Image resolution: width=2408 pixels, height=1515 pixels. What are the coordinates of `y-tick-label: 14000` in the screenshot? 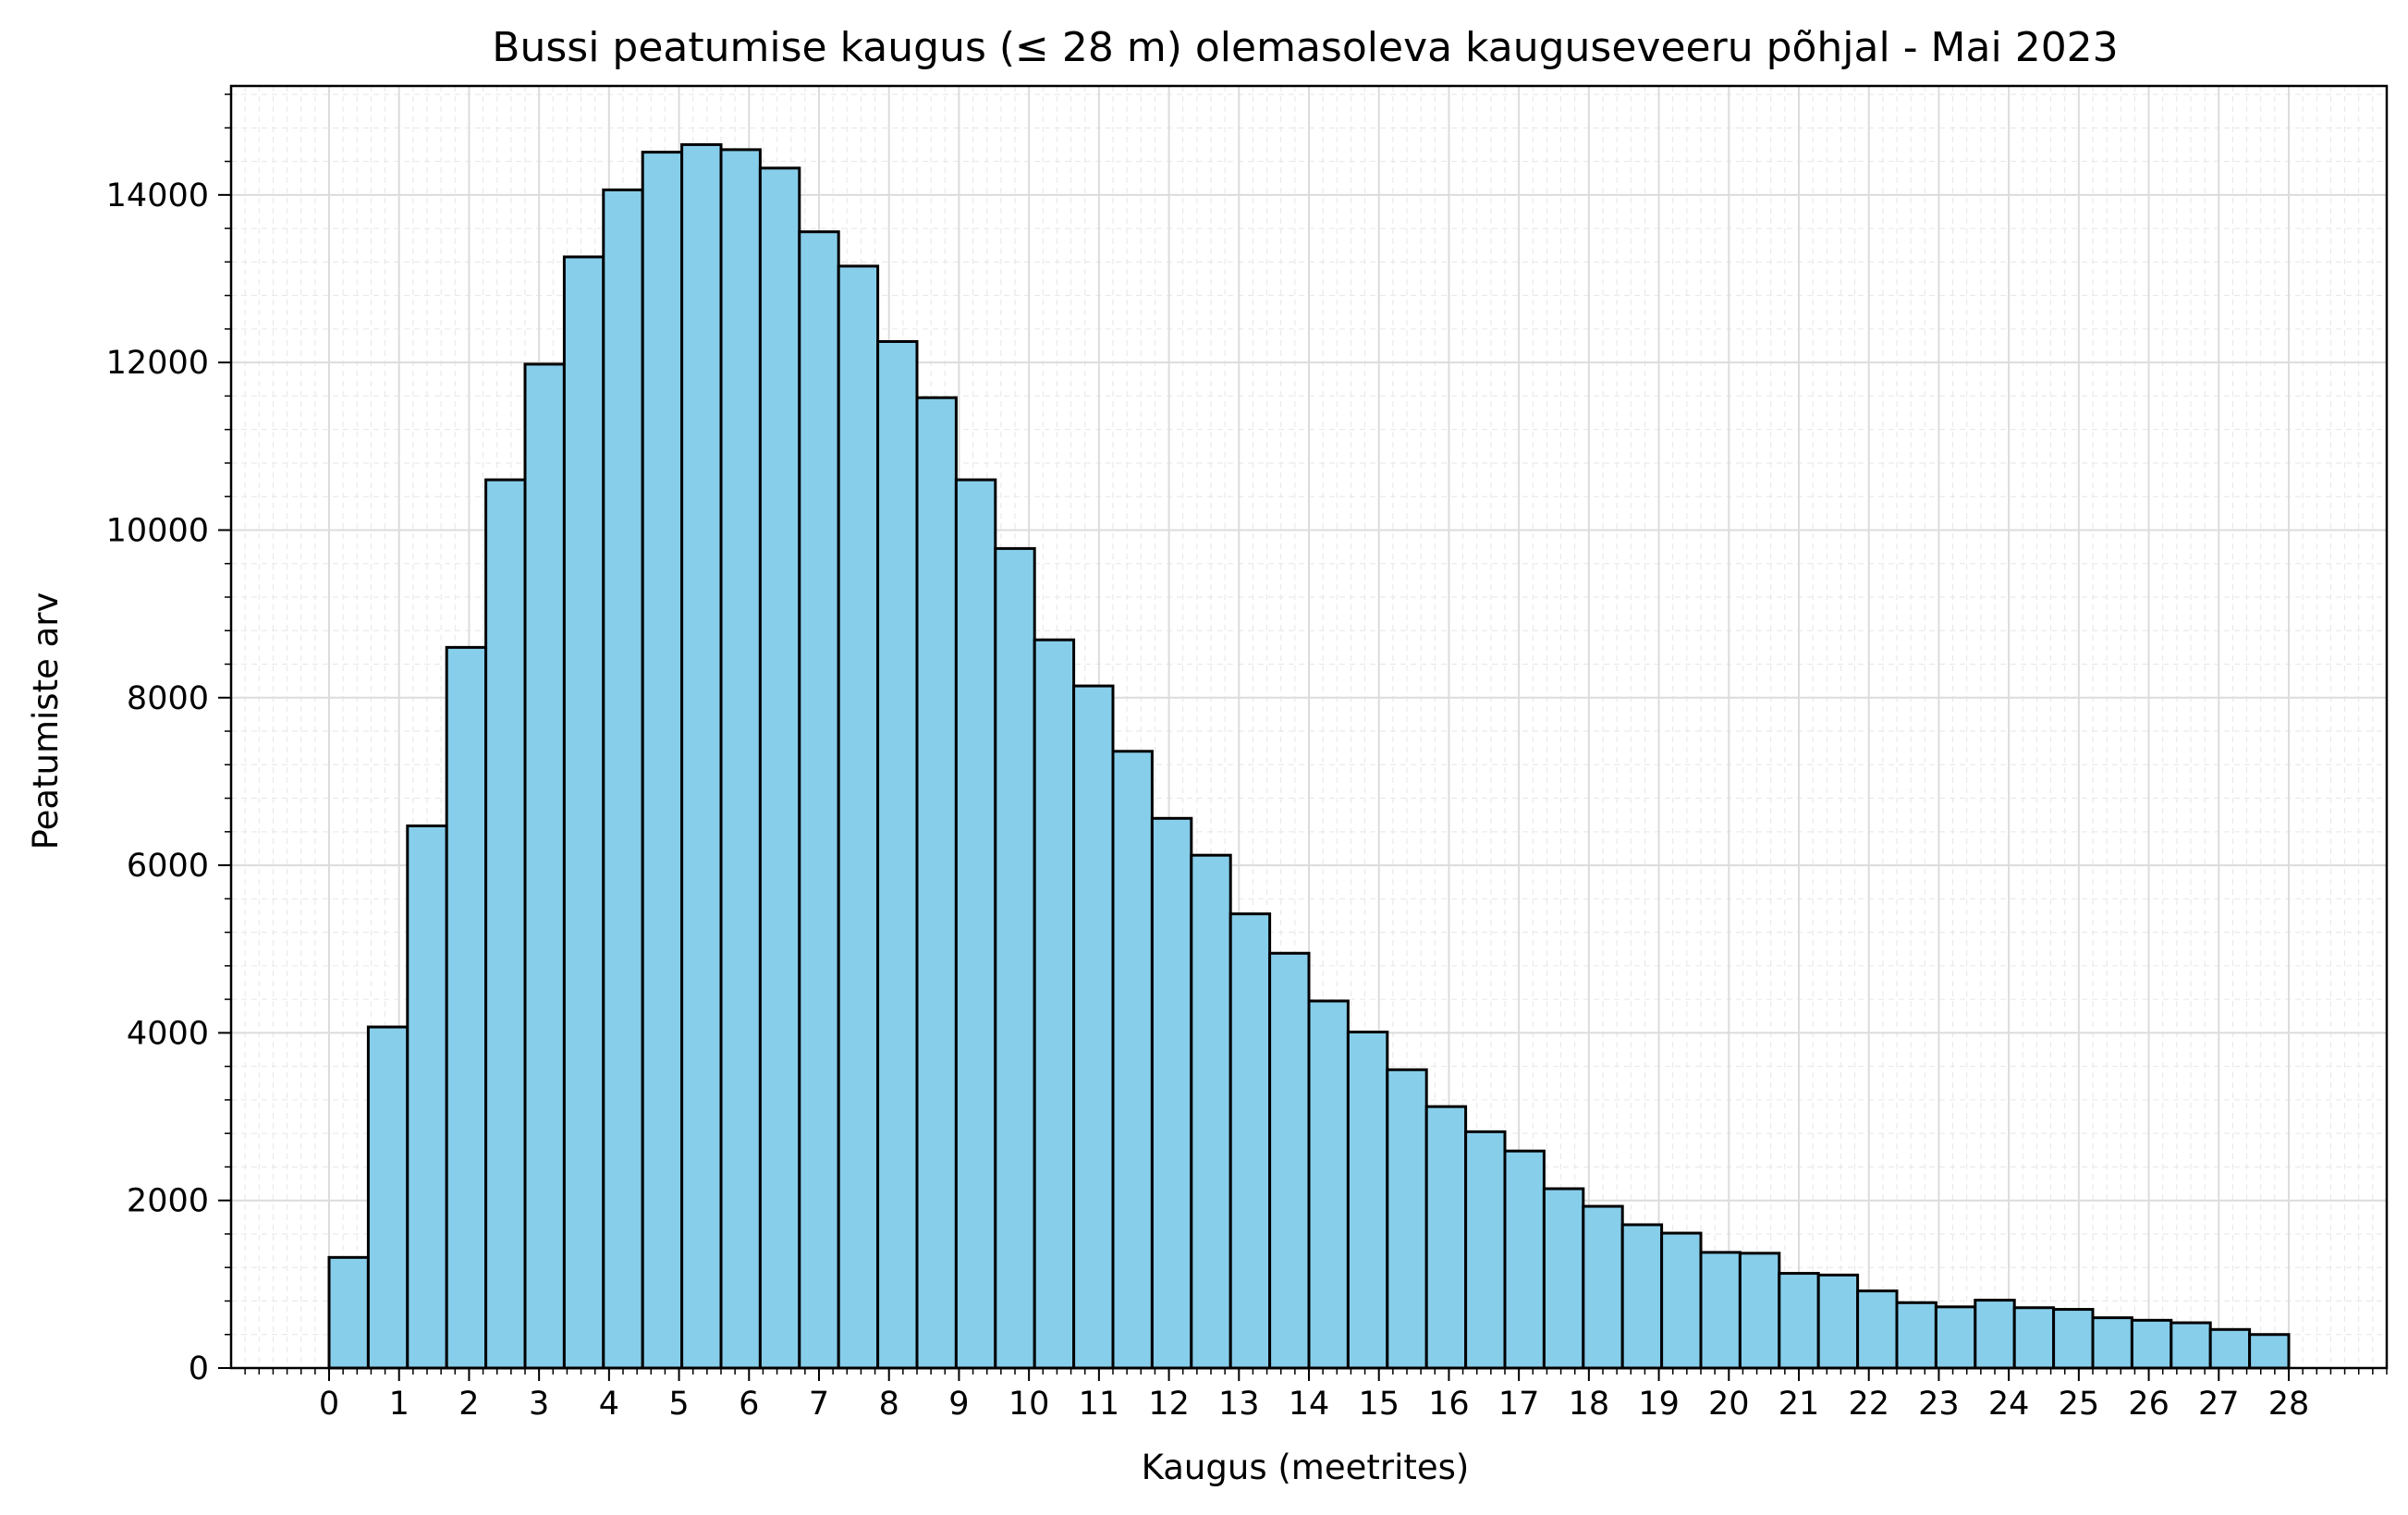 It's located at (157, 195).